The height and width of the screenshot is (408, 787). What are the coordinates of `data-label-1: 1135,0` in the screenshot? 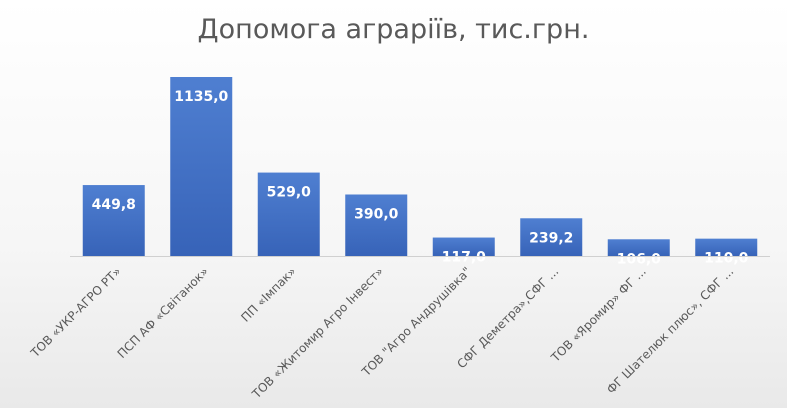 It's located at (201, 97).